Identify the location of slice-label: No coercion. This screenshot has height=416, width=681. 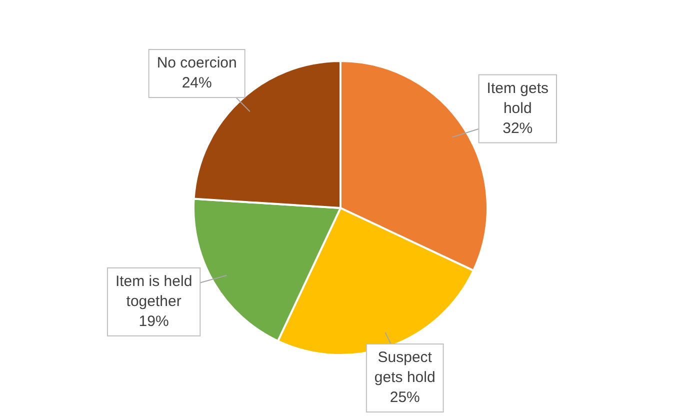
(196, 63).